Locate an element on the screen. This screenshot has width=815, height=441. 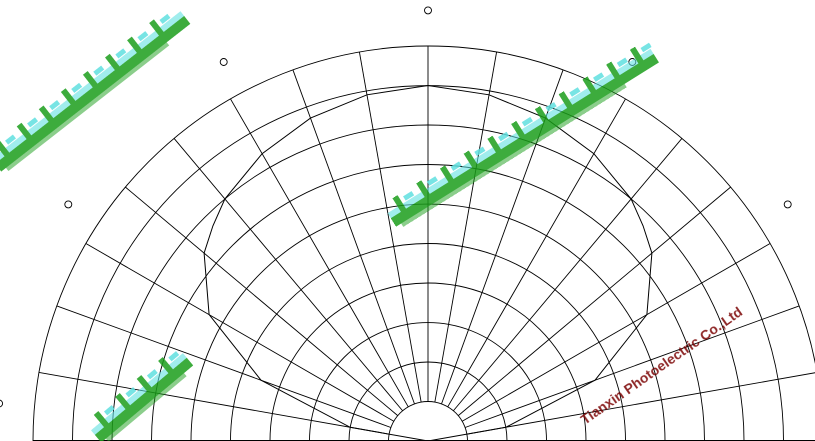
grid-spoke-m10 is located at coordinates (390, 227).